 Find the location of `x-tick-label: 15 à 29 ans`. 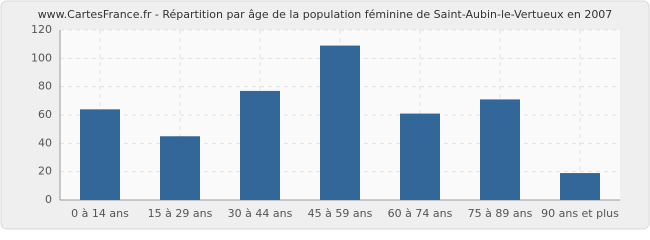

x-tick-label: 15 à 29 ans is located at coordinates (180, 213).